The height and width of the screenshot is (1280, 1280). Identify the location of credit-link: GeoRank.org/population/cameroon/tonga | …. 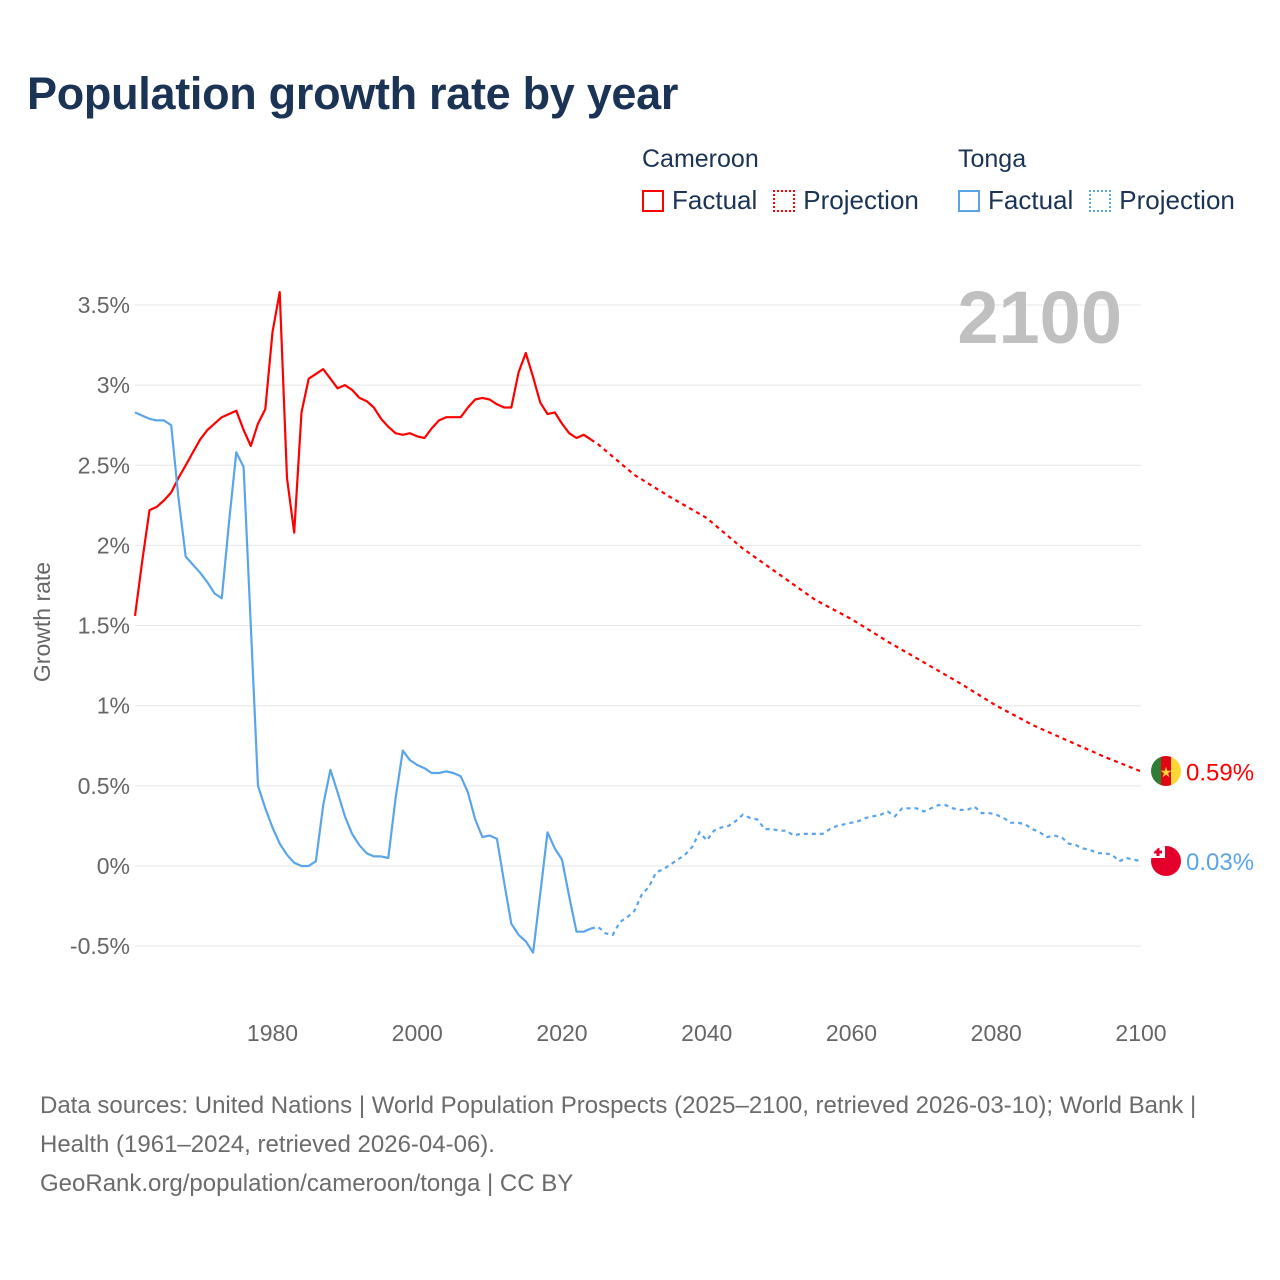
(307, 1183).